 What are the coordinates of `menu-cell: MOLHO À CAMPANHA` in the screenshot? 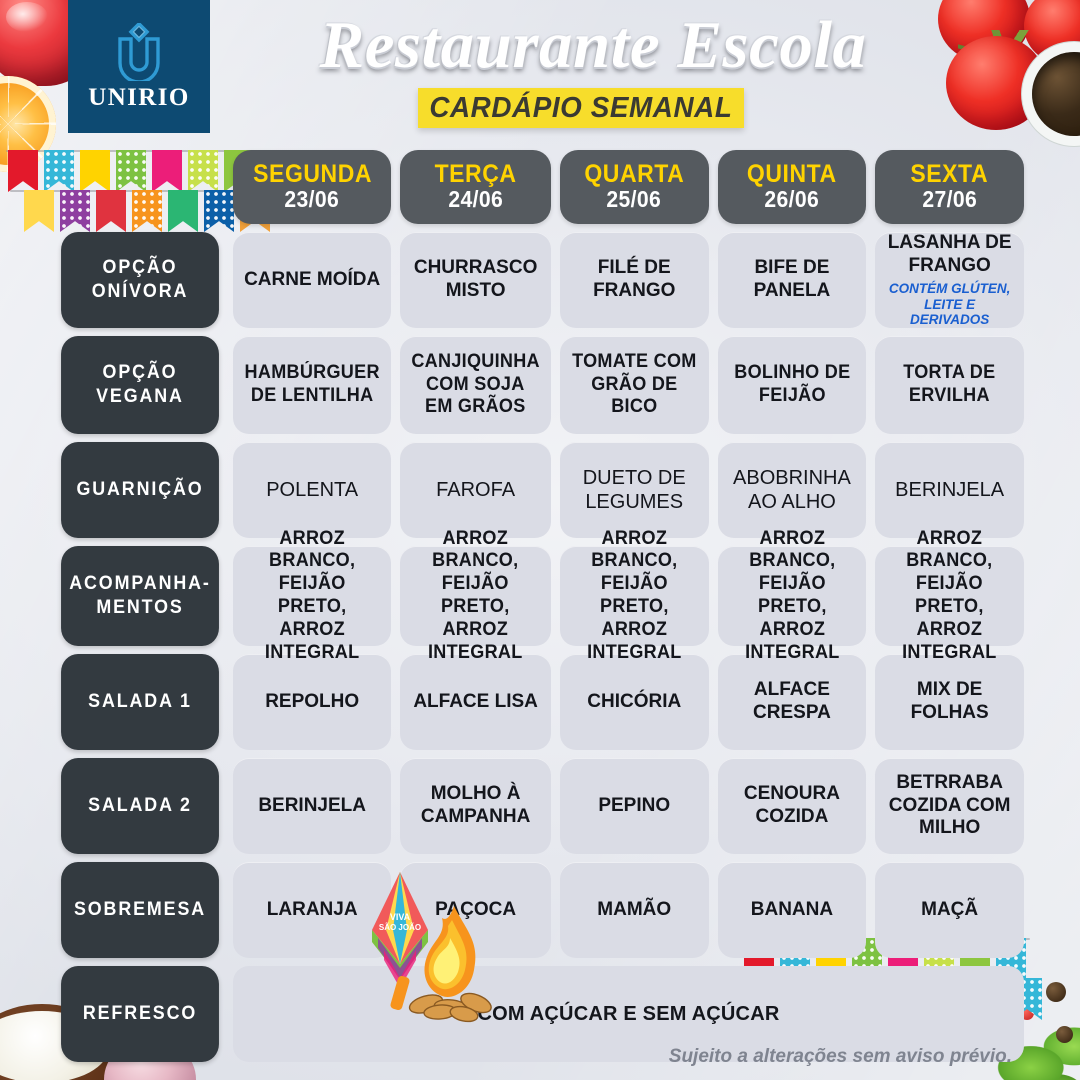 It's located at (475, 806).